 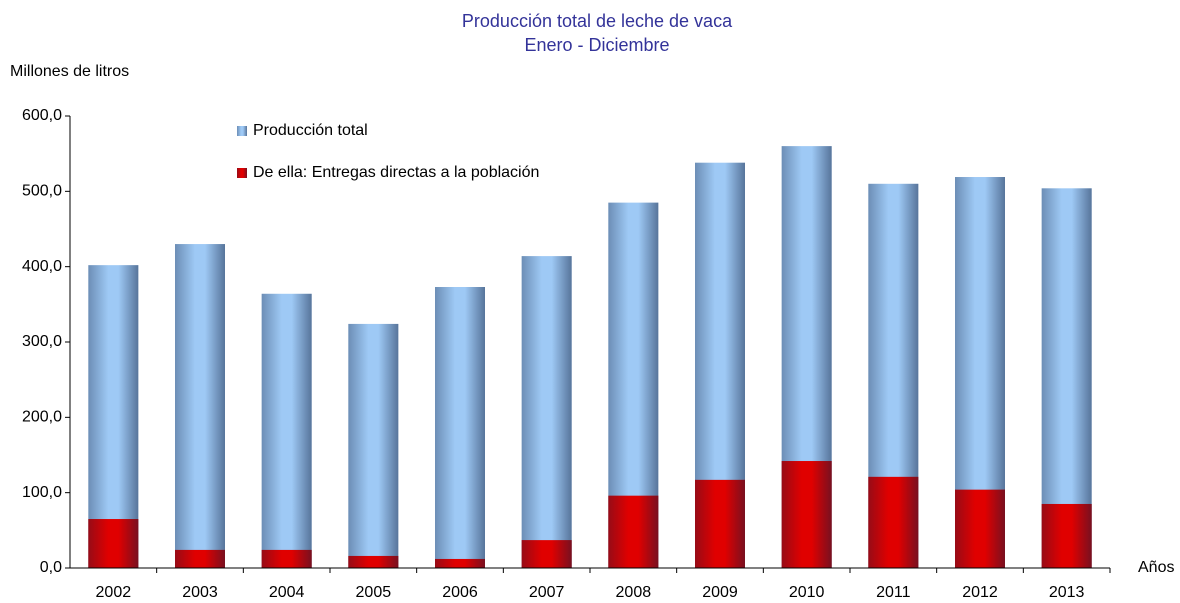 I want to click on x-tick-label: 2007, so click(x=547, y=592).